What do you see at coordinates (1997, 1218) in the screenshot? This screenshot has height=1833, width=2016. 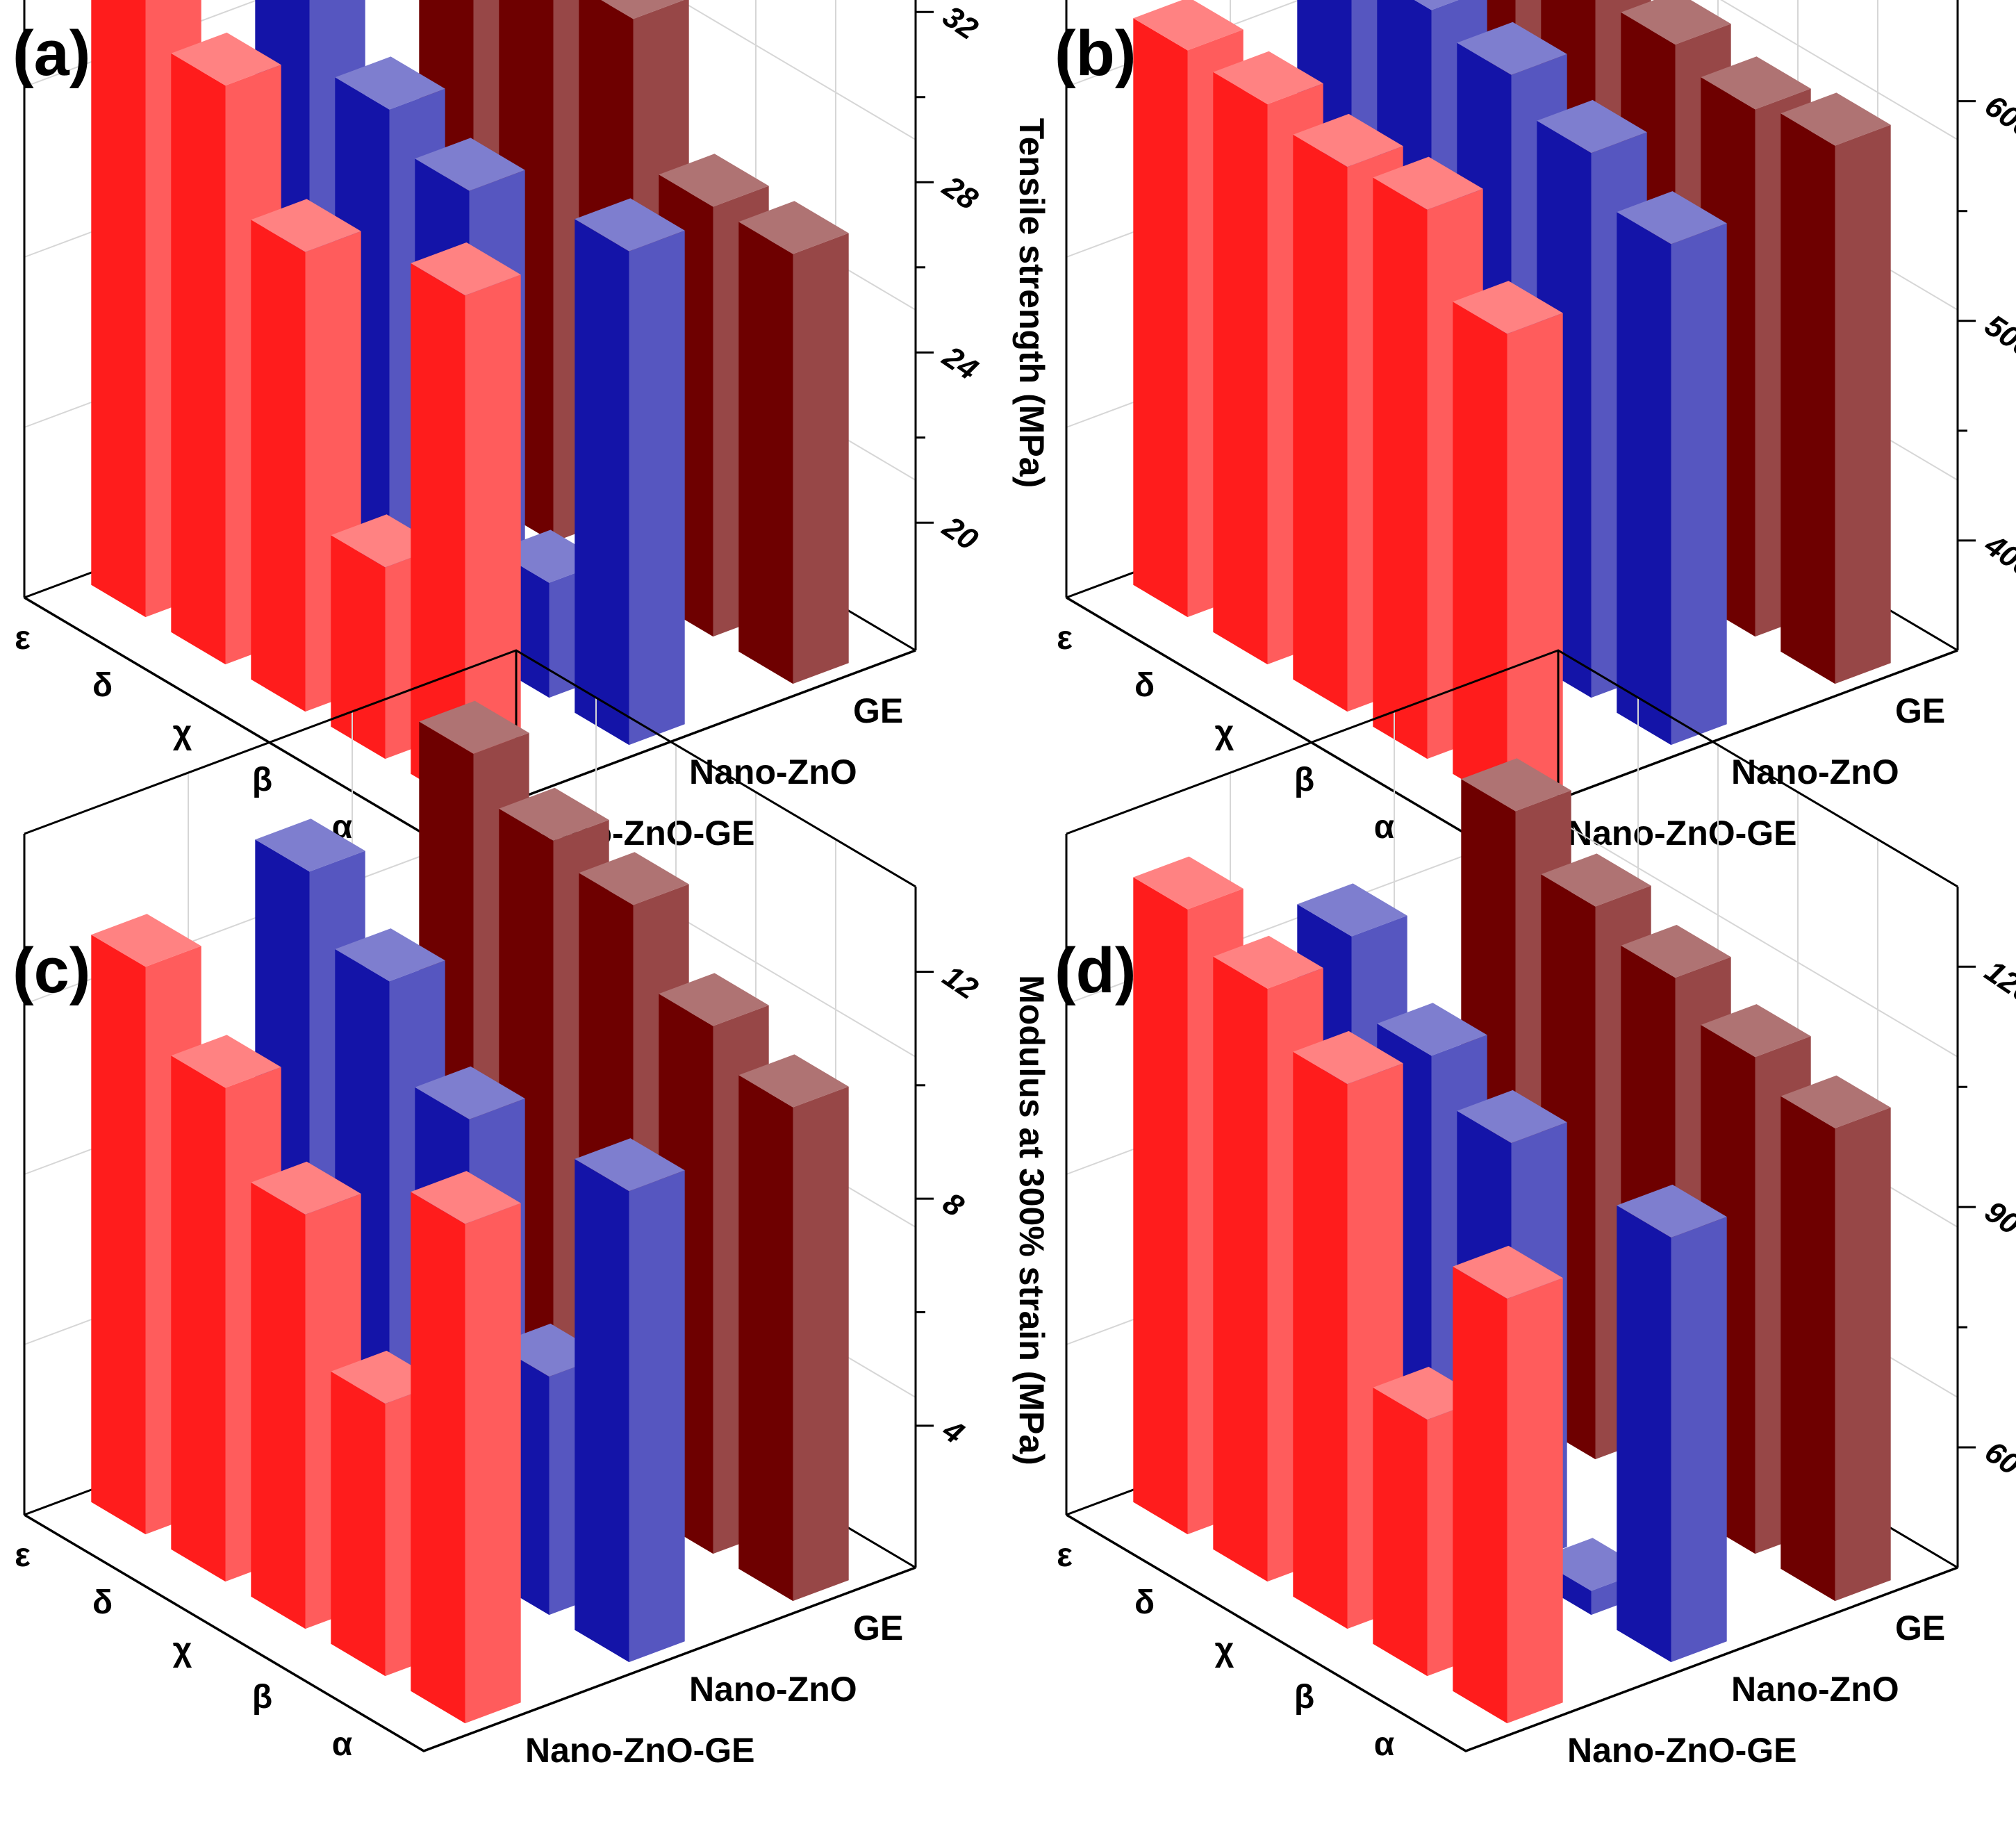 I see `z-tick-label: 90` at bounding box center [1997, 1218].